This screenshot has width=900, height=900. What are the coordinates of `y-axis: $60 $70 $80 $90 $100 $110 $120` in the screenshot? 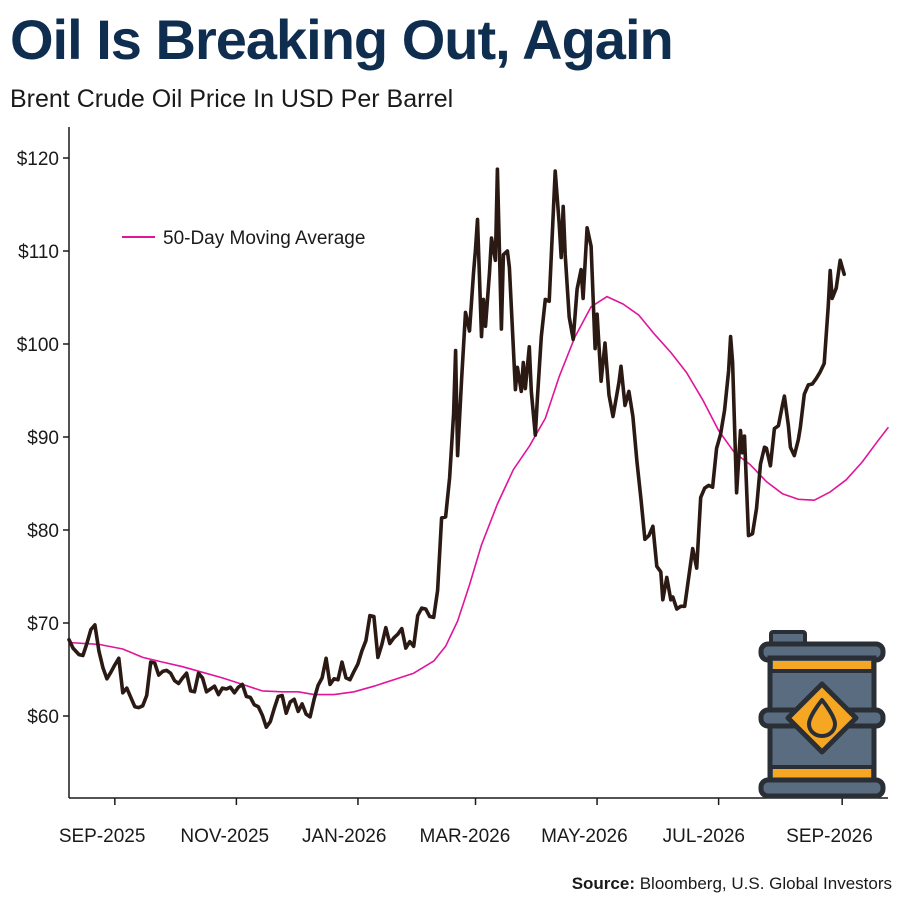 It's located at (43, 462).